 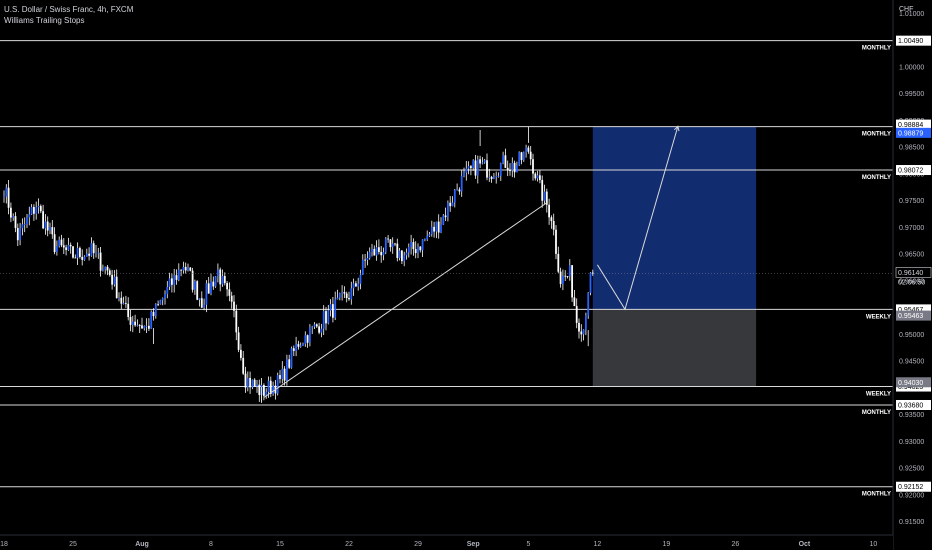 What do you see at coordinates (466, 542) in the screenshot?
I see `time-axis: 1825Aug8152229Sep5121926Oct1017` at bounding box center [466, 542].